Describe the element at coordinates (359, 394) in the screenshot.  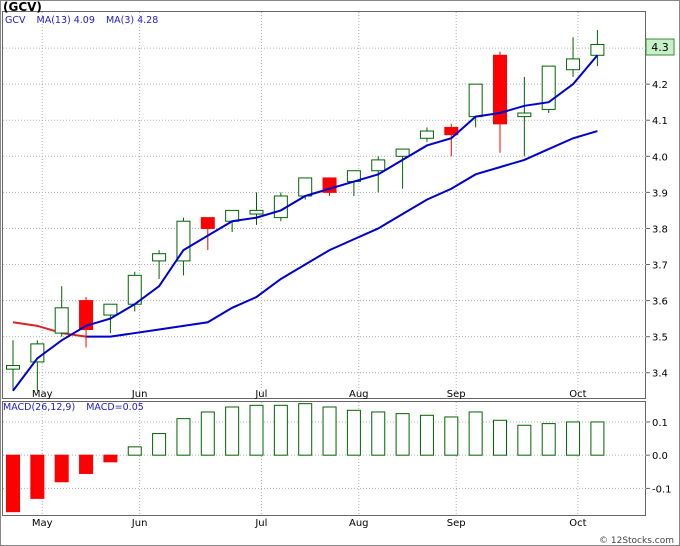
I see `month-label: Aug` at that location.